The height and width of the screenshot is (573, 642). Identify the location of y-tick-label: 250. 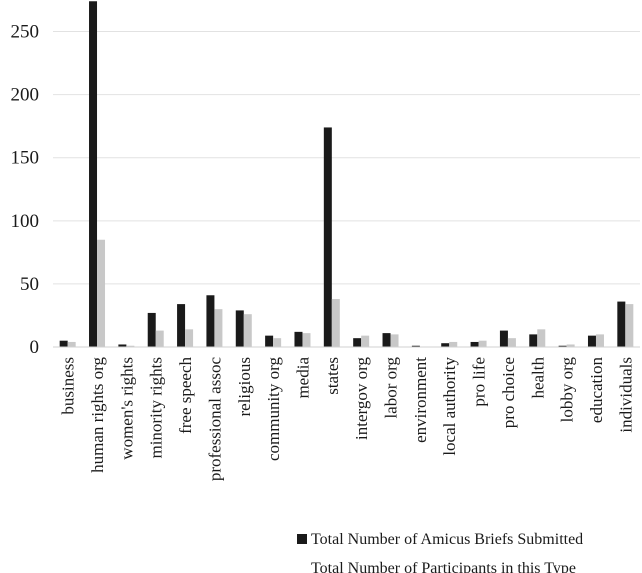
(25, 32).